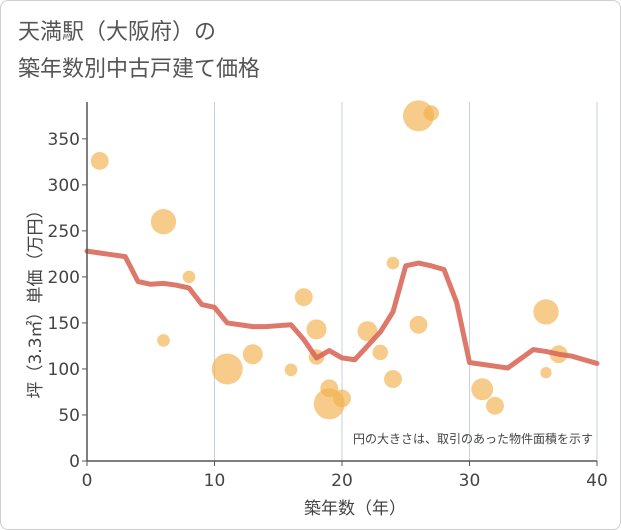  I want to click on x-tick-label-10: 10, so click(215, 481).